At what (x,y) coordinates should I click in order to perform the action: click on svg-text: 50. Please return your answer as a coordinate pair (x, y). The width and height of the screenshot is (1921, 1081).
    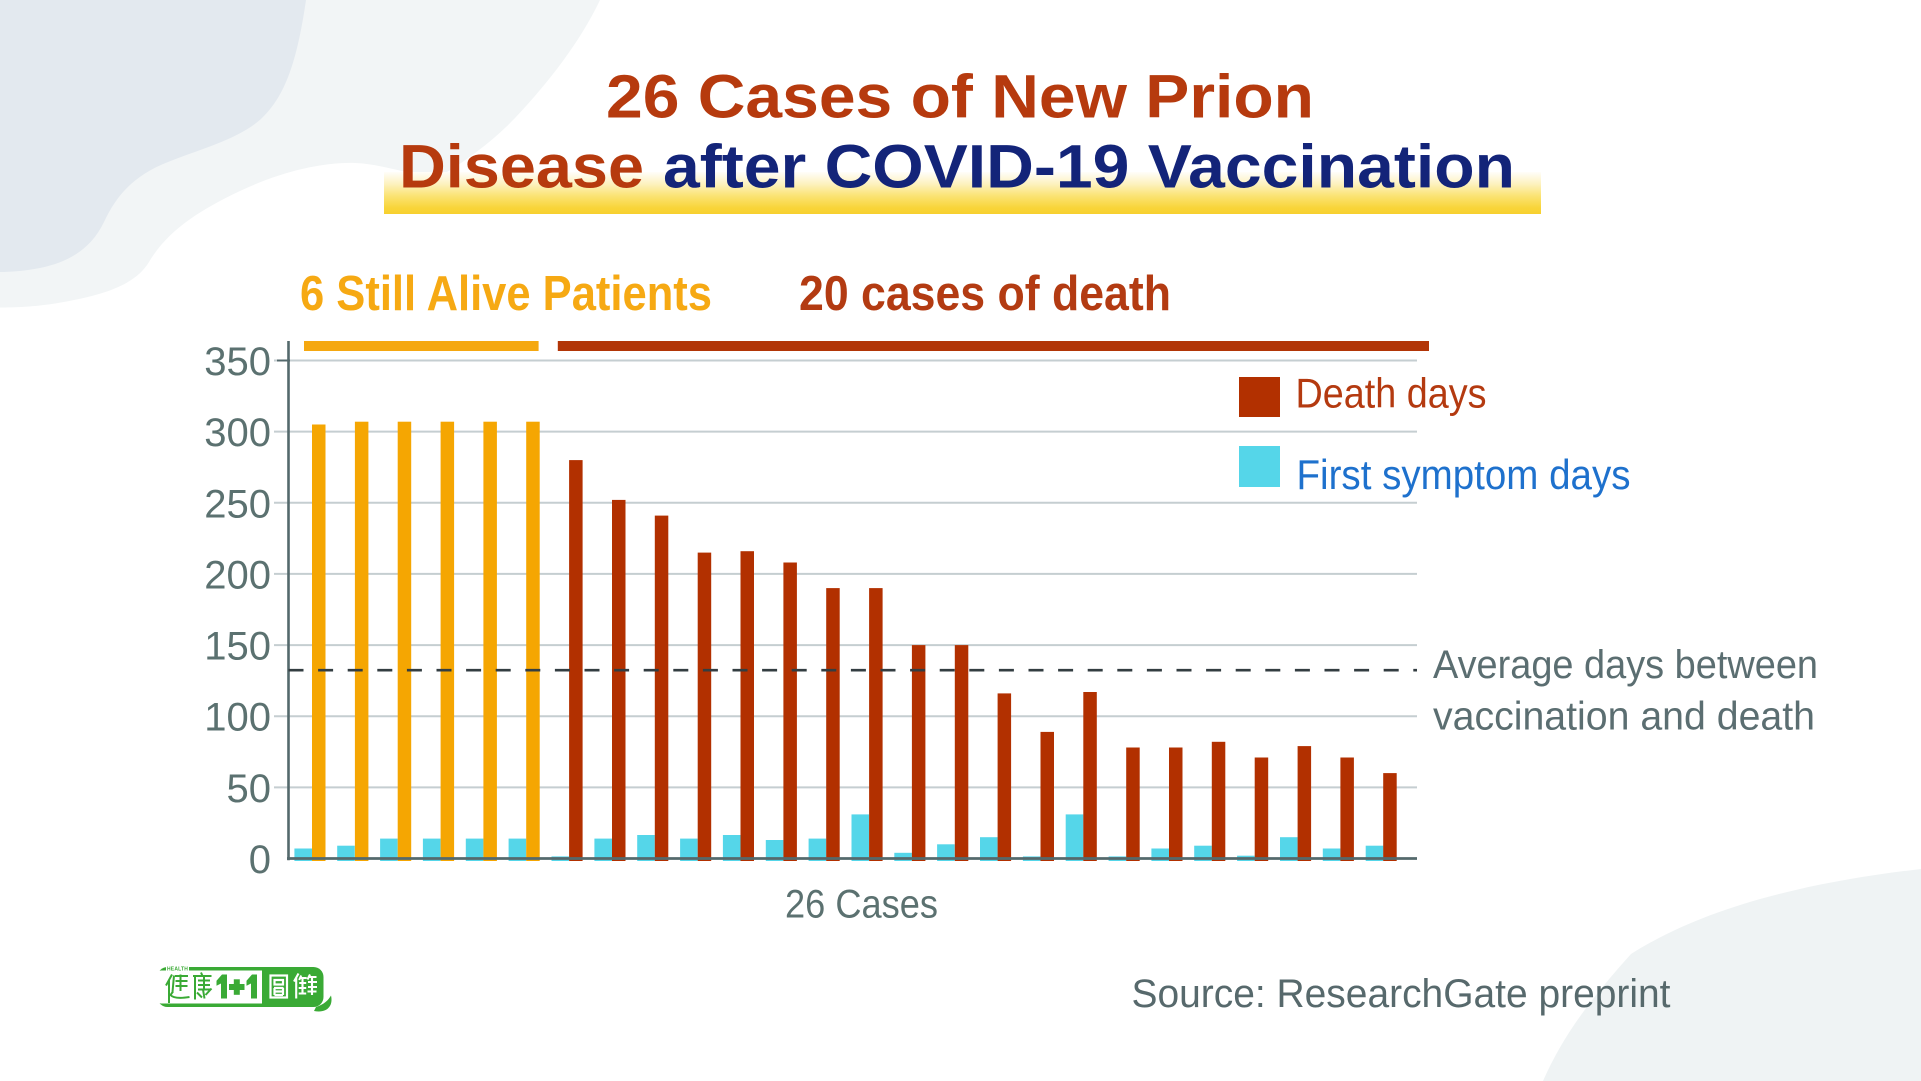
    Looking at the image, I should click on (249, 789).